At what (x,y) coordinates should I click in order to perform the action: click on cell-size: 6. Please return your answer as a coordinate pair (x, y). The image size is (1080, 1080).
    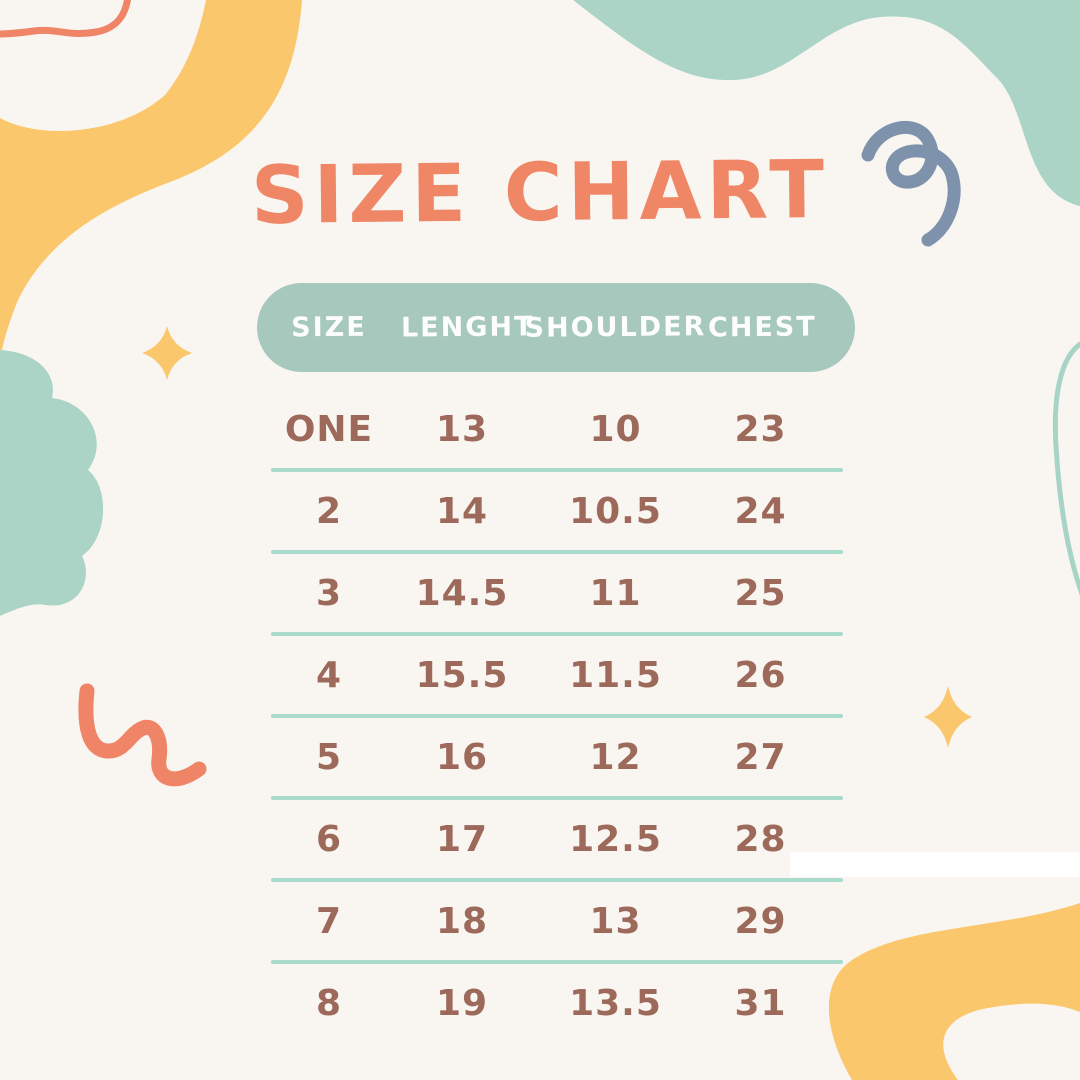
    Looking at the image, I should click on (329, 839).